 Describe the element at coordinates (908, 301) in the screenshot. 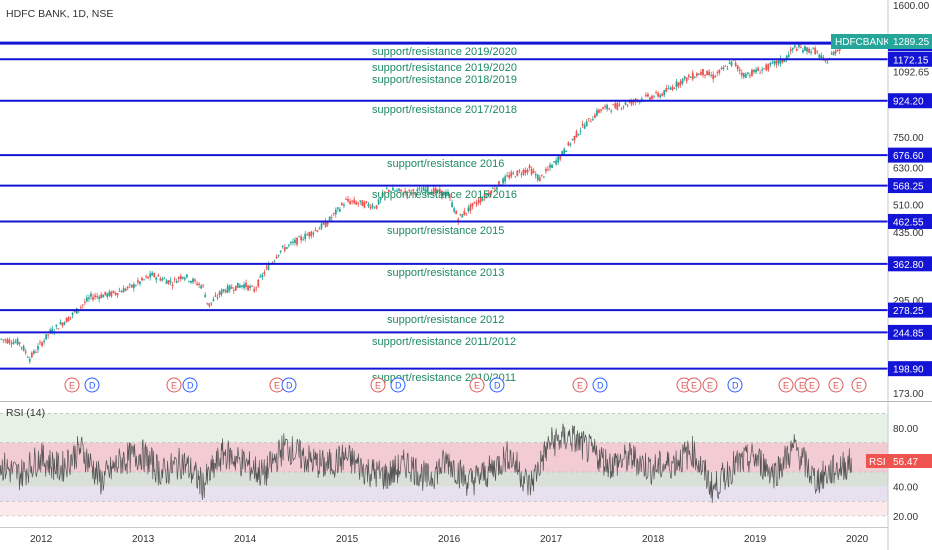

I see `price-tick-label: 295.00` at that location.